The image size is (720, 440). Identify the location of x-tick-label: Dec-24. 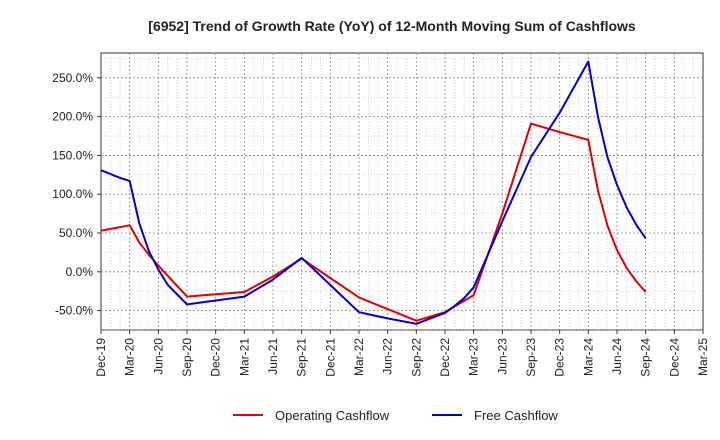
(674, 357).